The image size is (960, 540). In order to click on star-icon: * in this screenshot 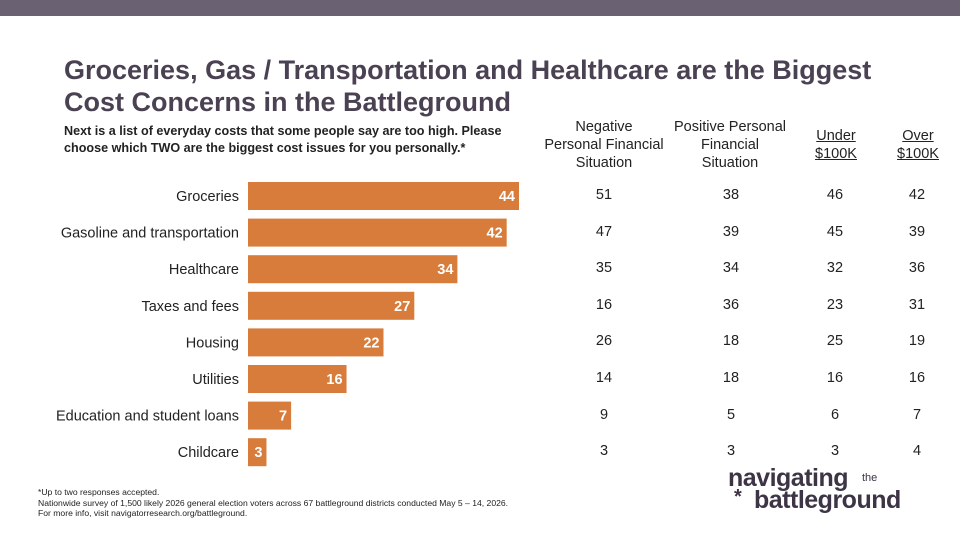, I will do `click(738, 497)`.